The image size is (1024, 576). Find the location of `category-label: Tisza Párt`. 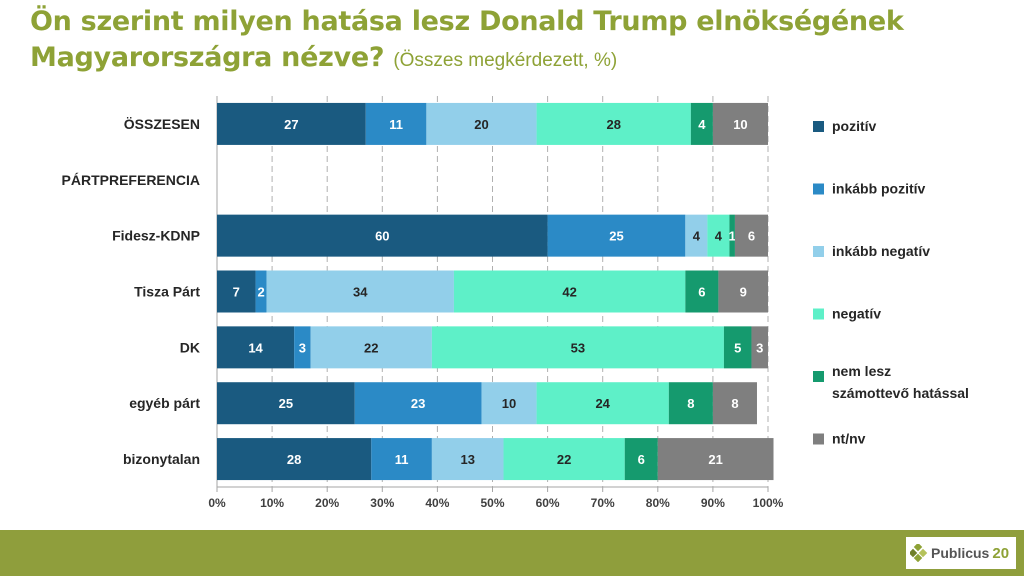

category-label: Tisza Párt is located at coordinates (167, 292).